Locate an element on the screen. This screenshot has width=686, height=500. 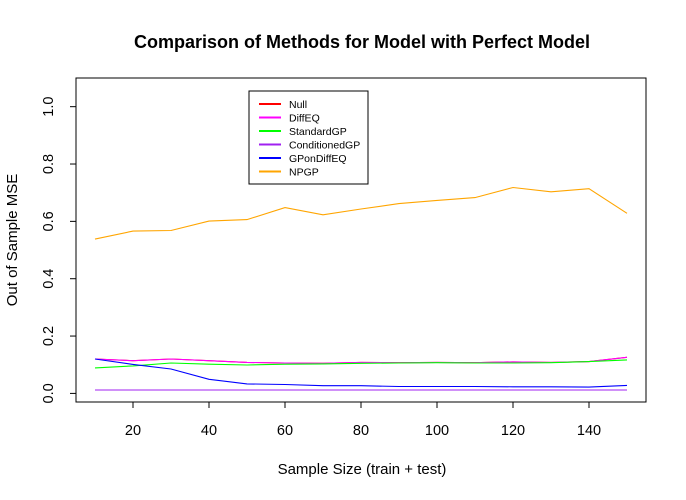
x-axis-label: Sample Size (train + test) is located at coordinates (362, 469).